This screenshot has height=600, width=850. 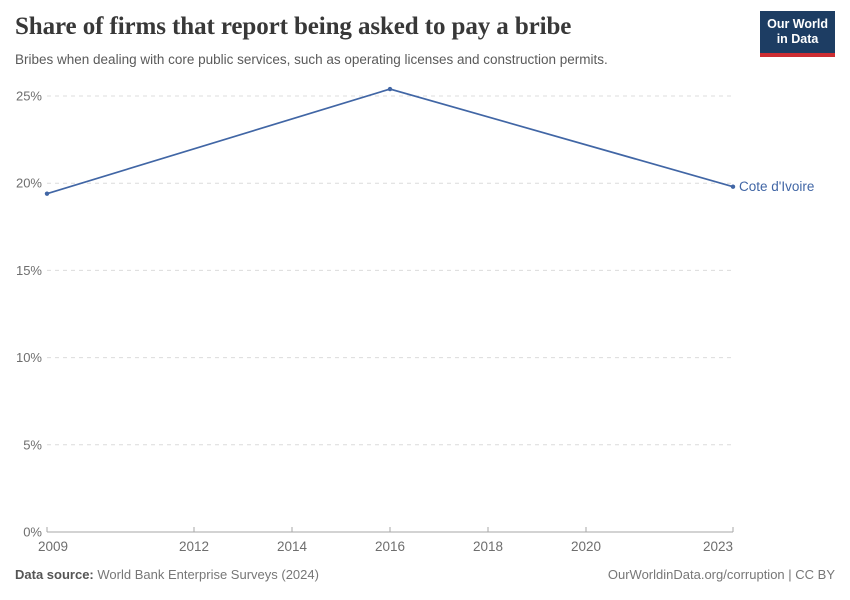 What do you see at coordinates (292, 546) in the screenshot?
I see `x-axis-tick-label: 2014` at bounding box center [292, 546].